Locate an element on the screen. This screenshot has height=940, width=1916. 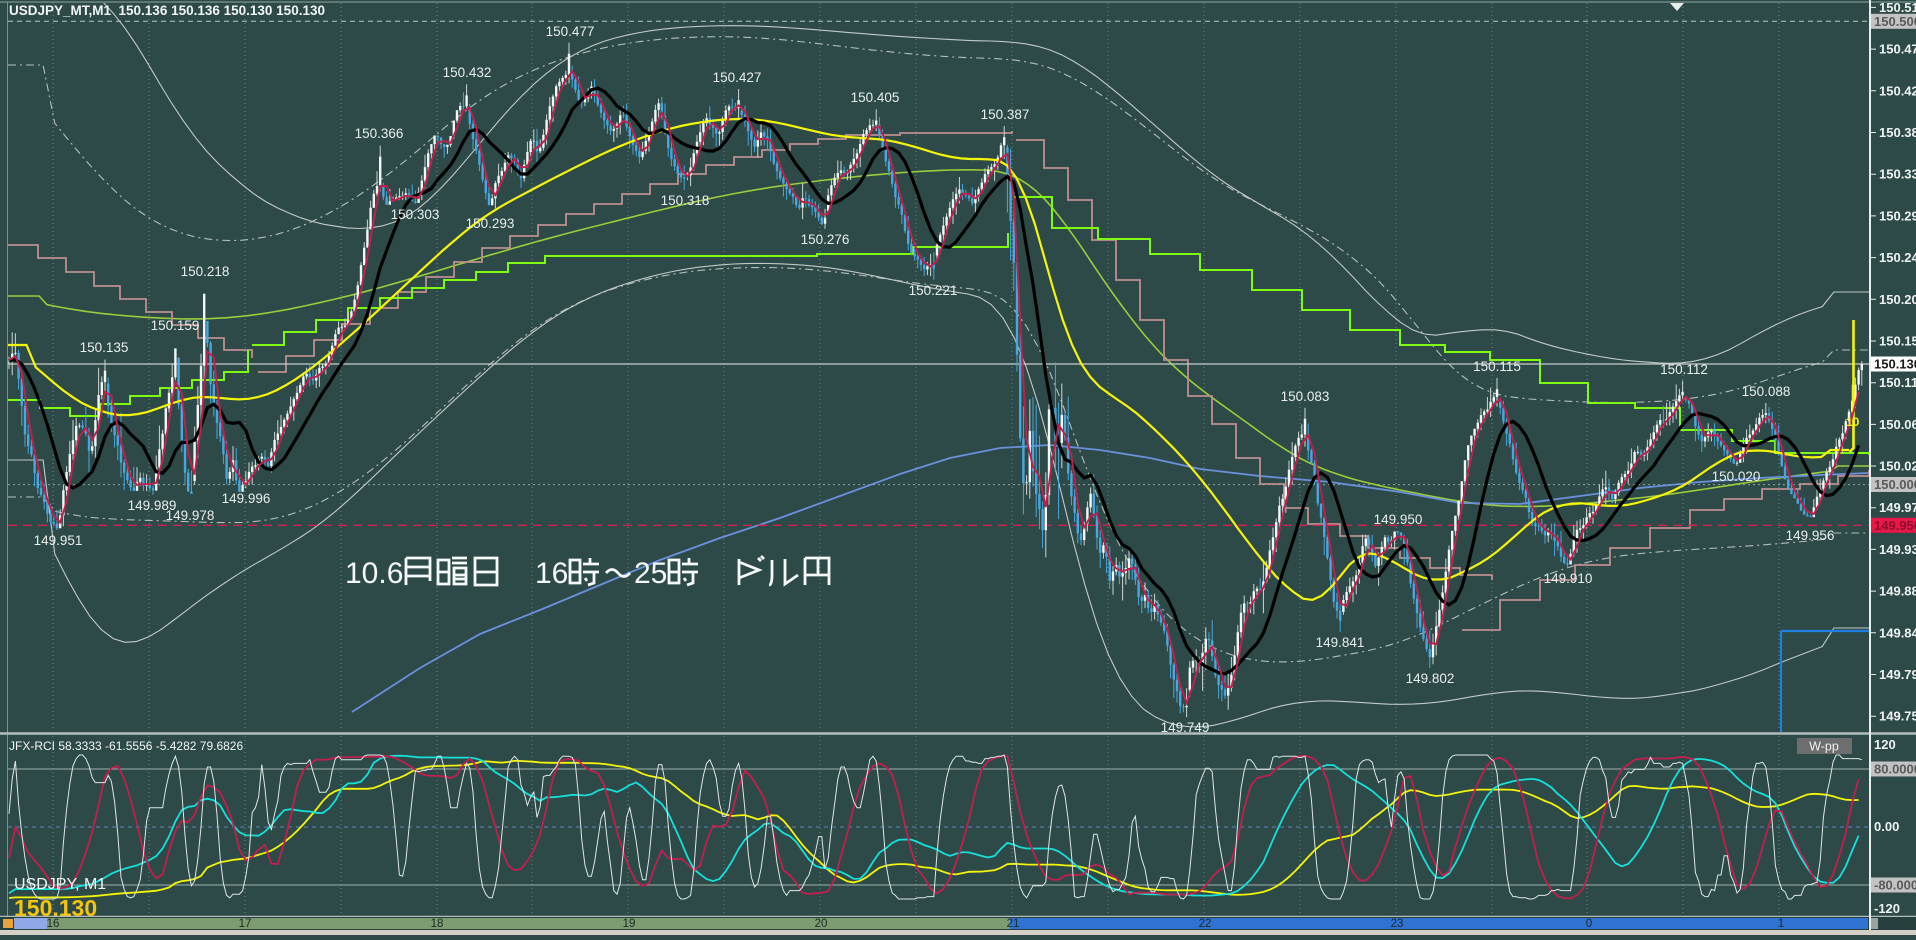
svg-text: 150.427 is located at coordinates (737, 77).